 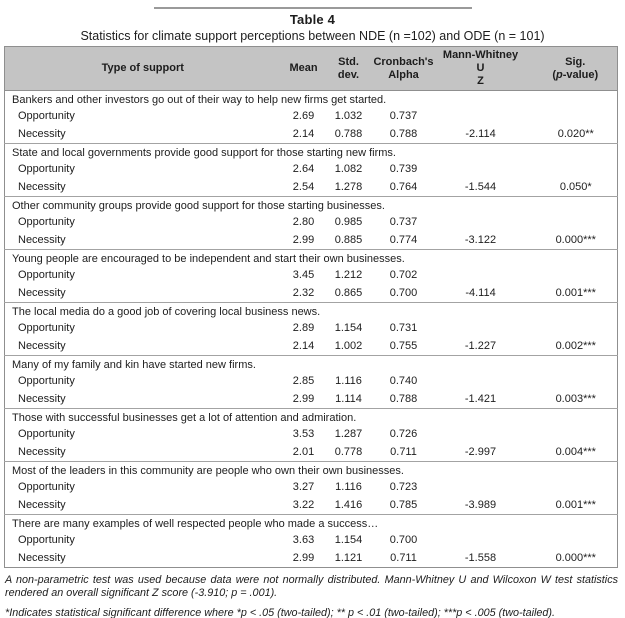 I want to click on cronbachs-alpha-cell: 0.785, so click(x=403, y=505).